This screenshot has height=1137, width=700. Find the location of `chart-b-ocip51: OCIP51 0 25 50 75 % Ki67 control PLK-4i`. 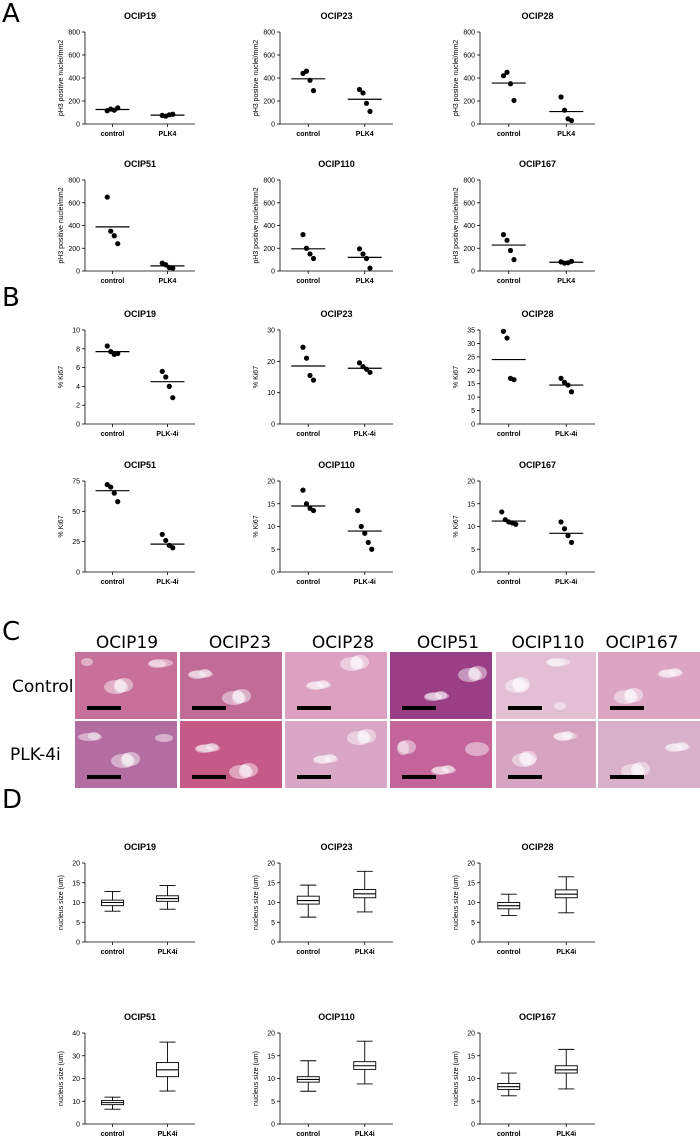

chart-b-ocip51: OCIP51 0 25 50 75 % Ki67 control PLK-4i is located at coordinates (126, 523).